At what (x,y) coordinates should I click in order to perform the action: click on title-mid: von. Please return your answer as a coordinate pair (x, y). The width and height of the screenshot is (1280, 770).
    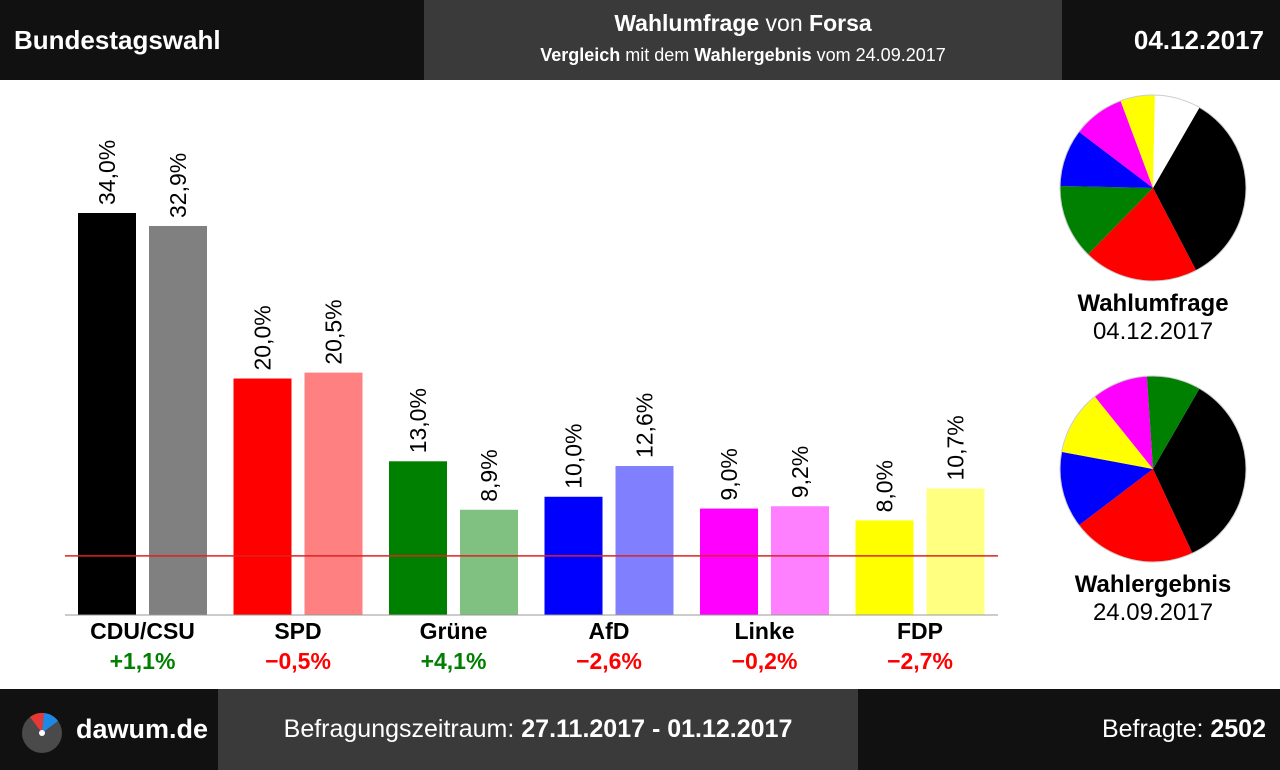
    Looking at the image, I should click on (784, 23).